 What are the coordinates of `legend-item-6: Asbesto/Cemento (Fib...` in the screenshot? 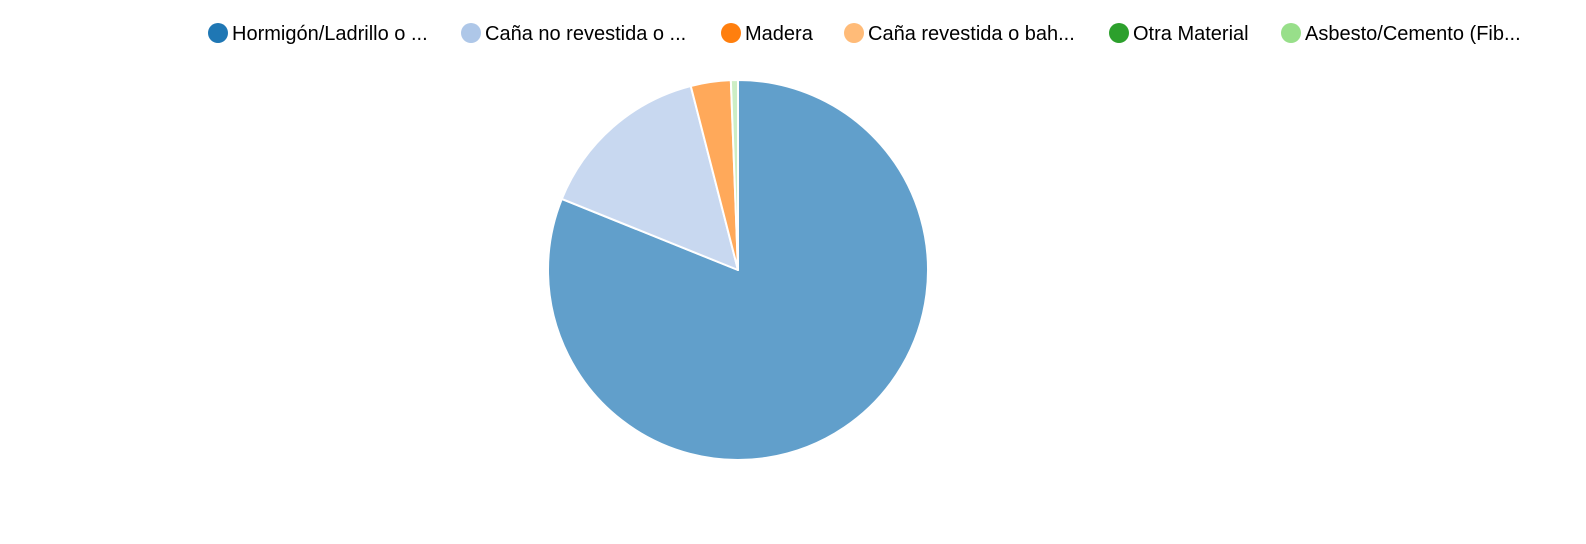 It's located at (1401, 34).